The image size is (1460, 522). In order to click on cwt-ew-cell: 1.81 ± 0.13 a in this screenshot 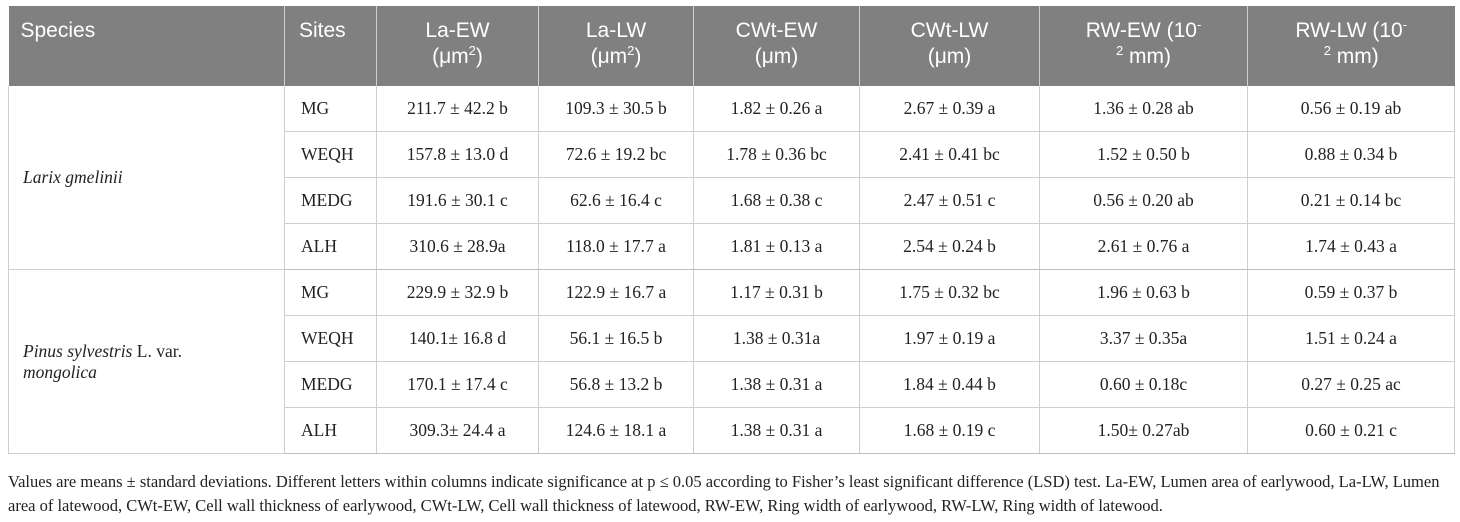, I will do `click(776, 246)`.